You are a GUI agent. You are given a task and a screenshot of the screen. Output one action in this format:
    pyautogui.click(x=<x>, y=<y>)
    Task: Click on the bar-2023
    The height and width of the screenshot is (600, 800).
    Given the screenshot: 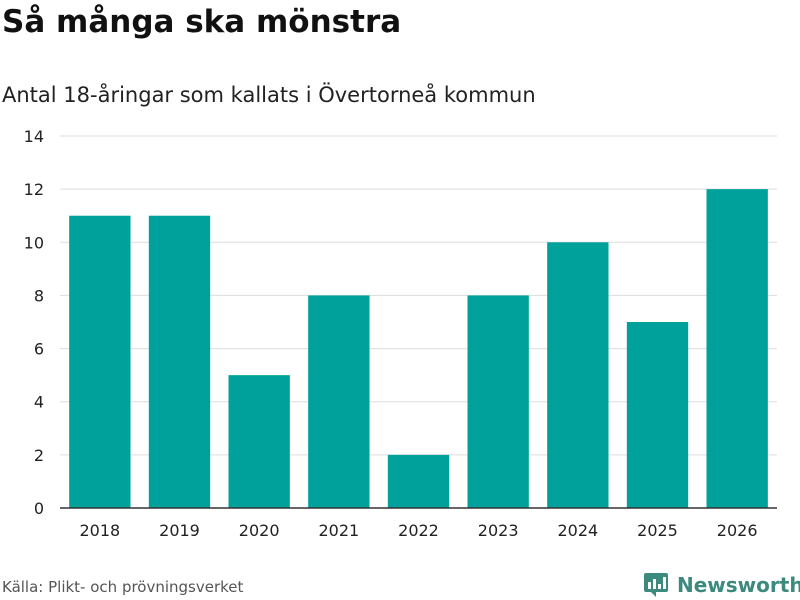 What is the action you would take?
    pyautogui.click(x=498, y=401)
    